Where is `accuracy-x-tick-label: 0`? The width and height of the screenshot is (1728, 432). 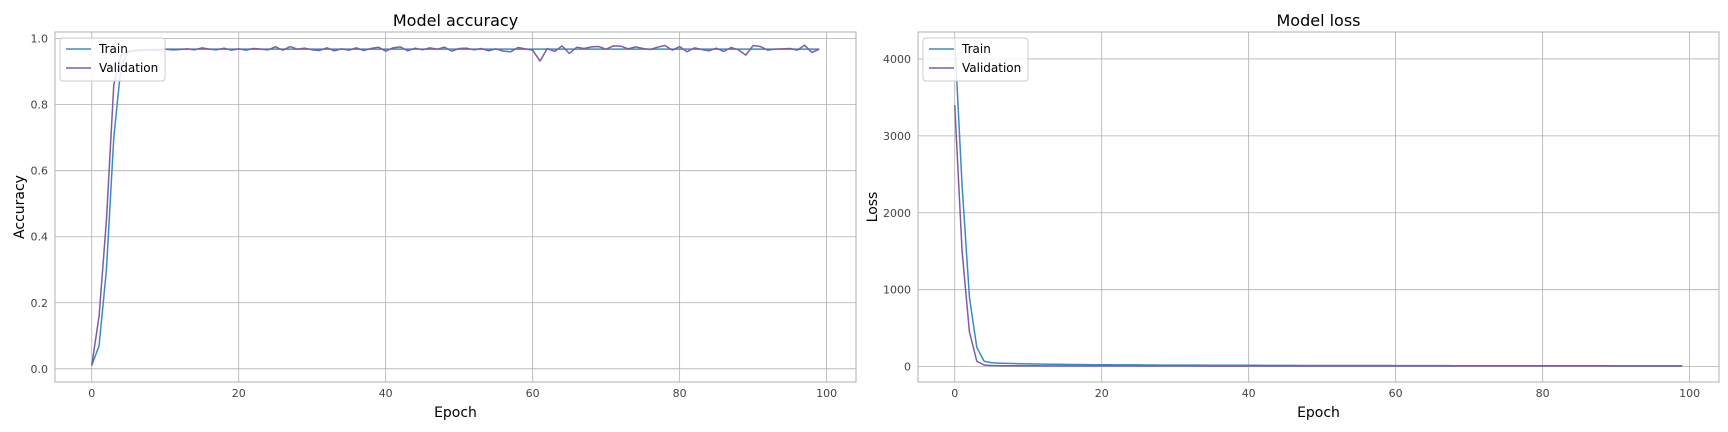 accuracy-x-tick-label: 0 is located at coordinates (91, 393).